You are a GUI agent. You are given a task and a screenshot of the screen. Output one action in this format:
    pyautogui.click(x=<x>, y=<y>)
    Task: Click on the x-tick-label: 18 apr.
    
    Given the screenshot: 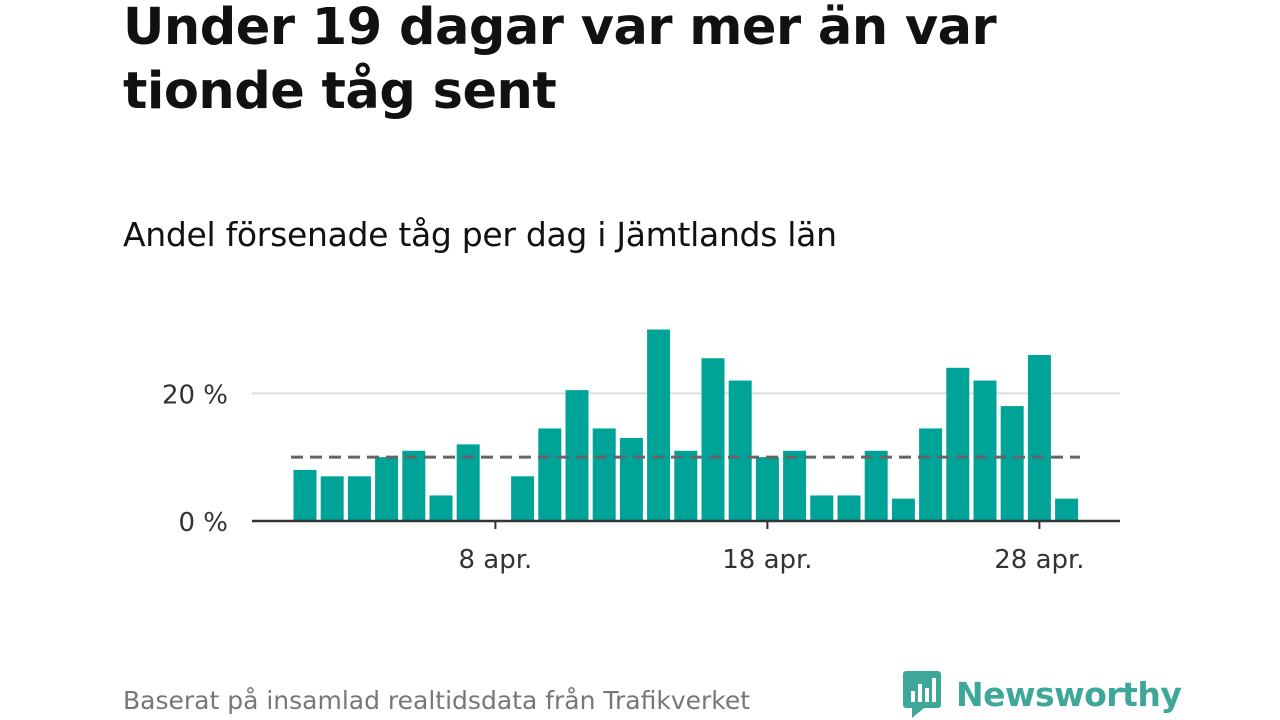 What is the action you would take?
    pyautogui.click(x=767, y=560)
    